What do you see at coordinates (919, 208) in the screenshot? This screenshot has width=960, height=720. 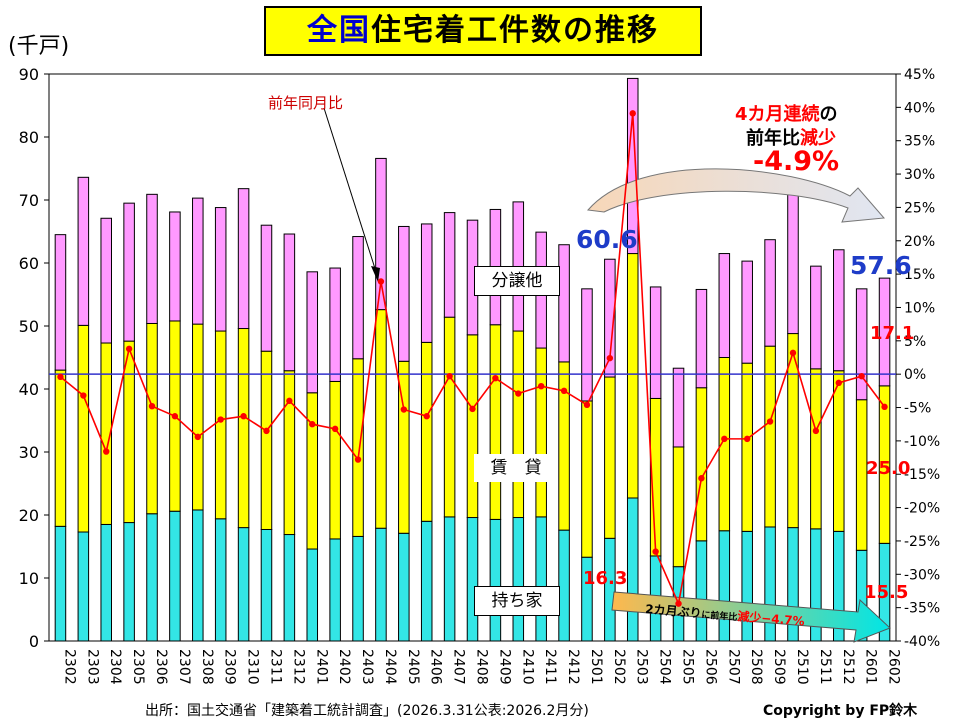 I see `y2-tick-25: 25%` at bounding box center [919, 208].